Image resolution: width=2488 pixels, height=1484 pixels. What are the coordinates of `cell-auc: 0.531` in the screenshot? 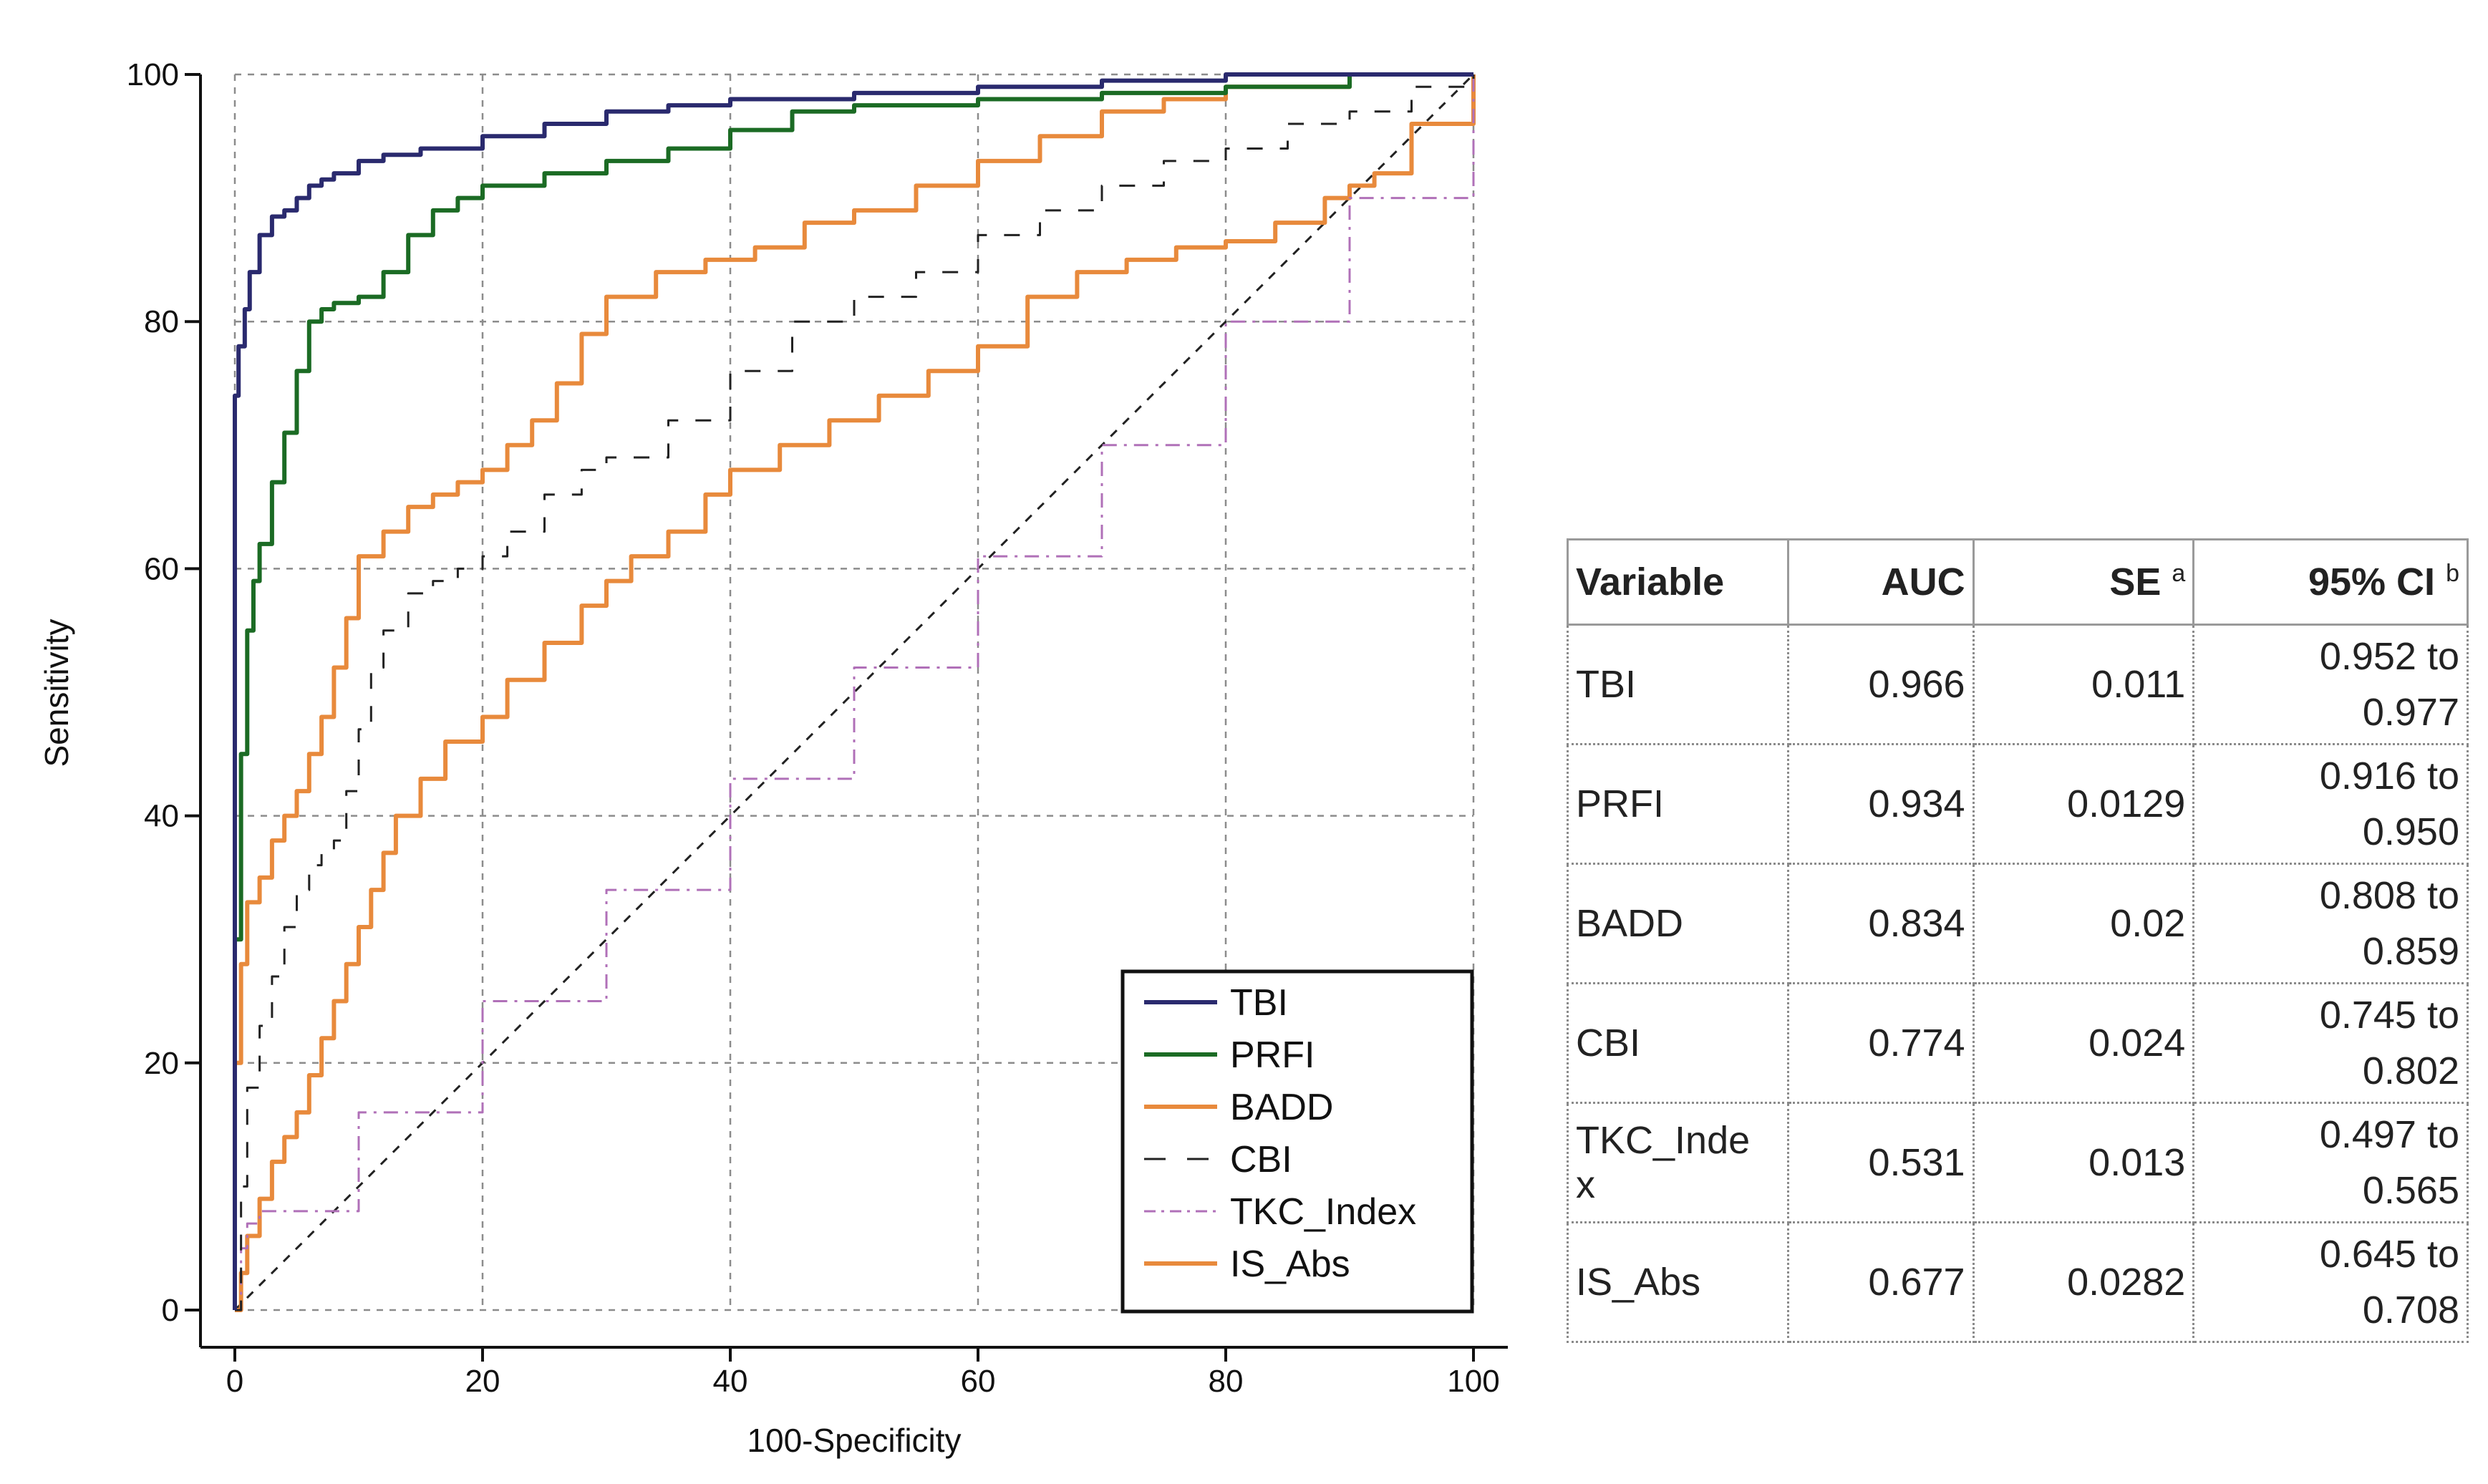 It's located at (1881, 1162).